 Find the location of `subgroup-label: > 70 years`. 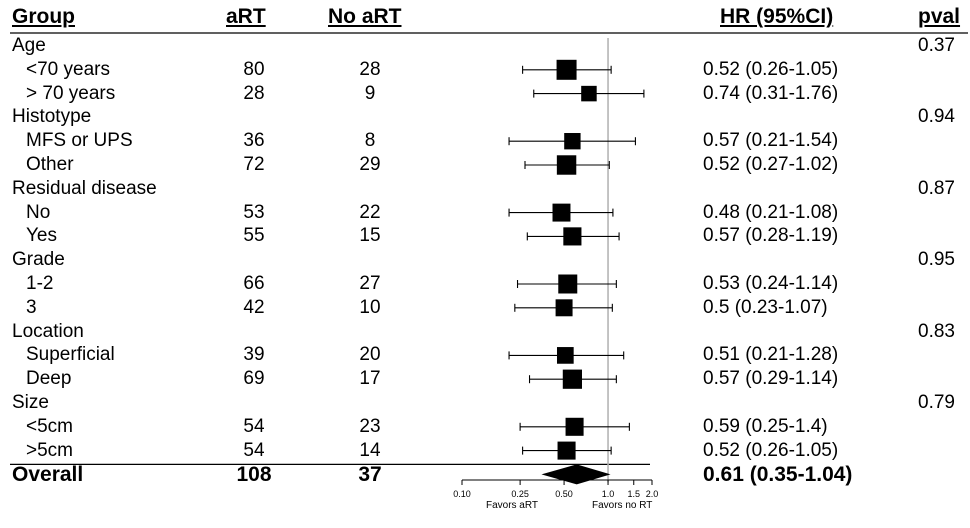

subgroup-label: > 70 years is located at coordinates (71, 93).